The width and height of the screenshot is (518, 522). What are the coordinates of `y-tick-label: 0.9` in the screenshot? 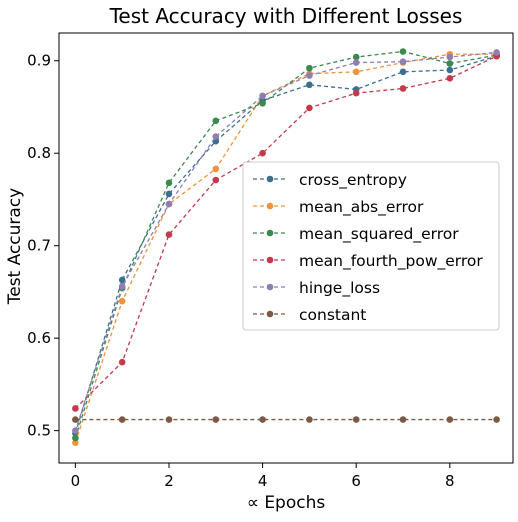 It's located at (39, 61).